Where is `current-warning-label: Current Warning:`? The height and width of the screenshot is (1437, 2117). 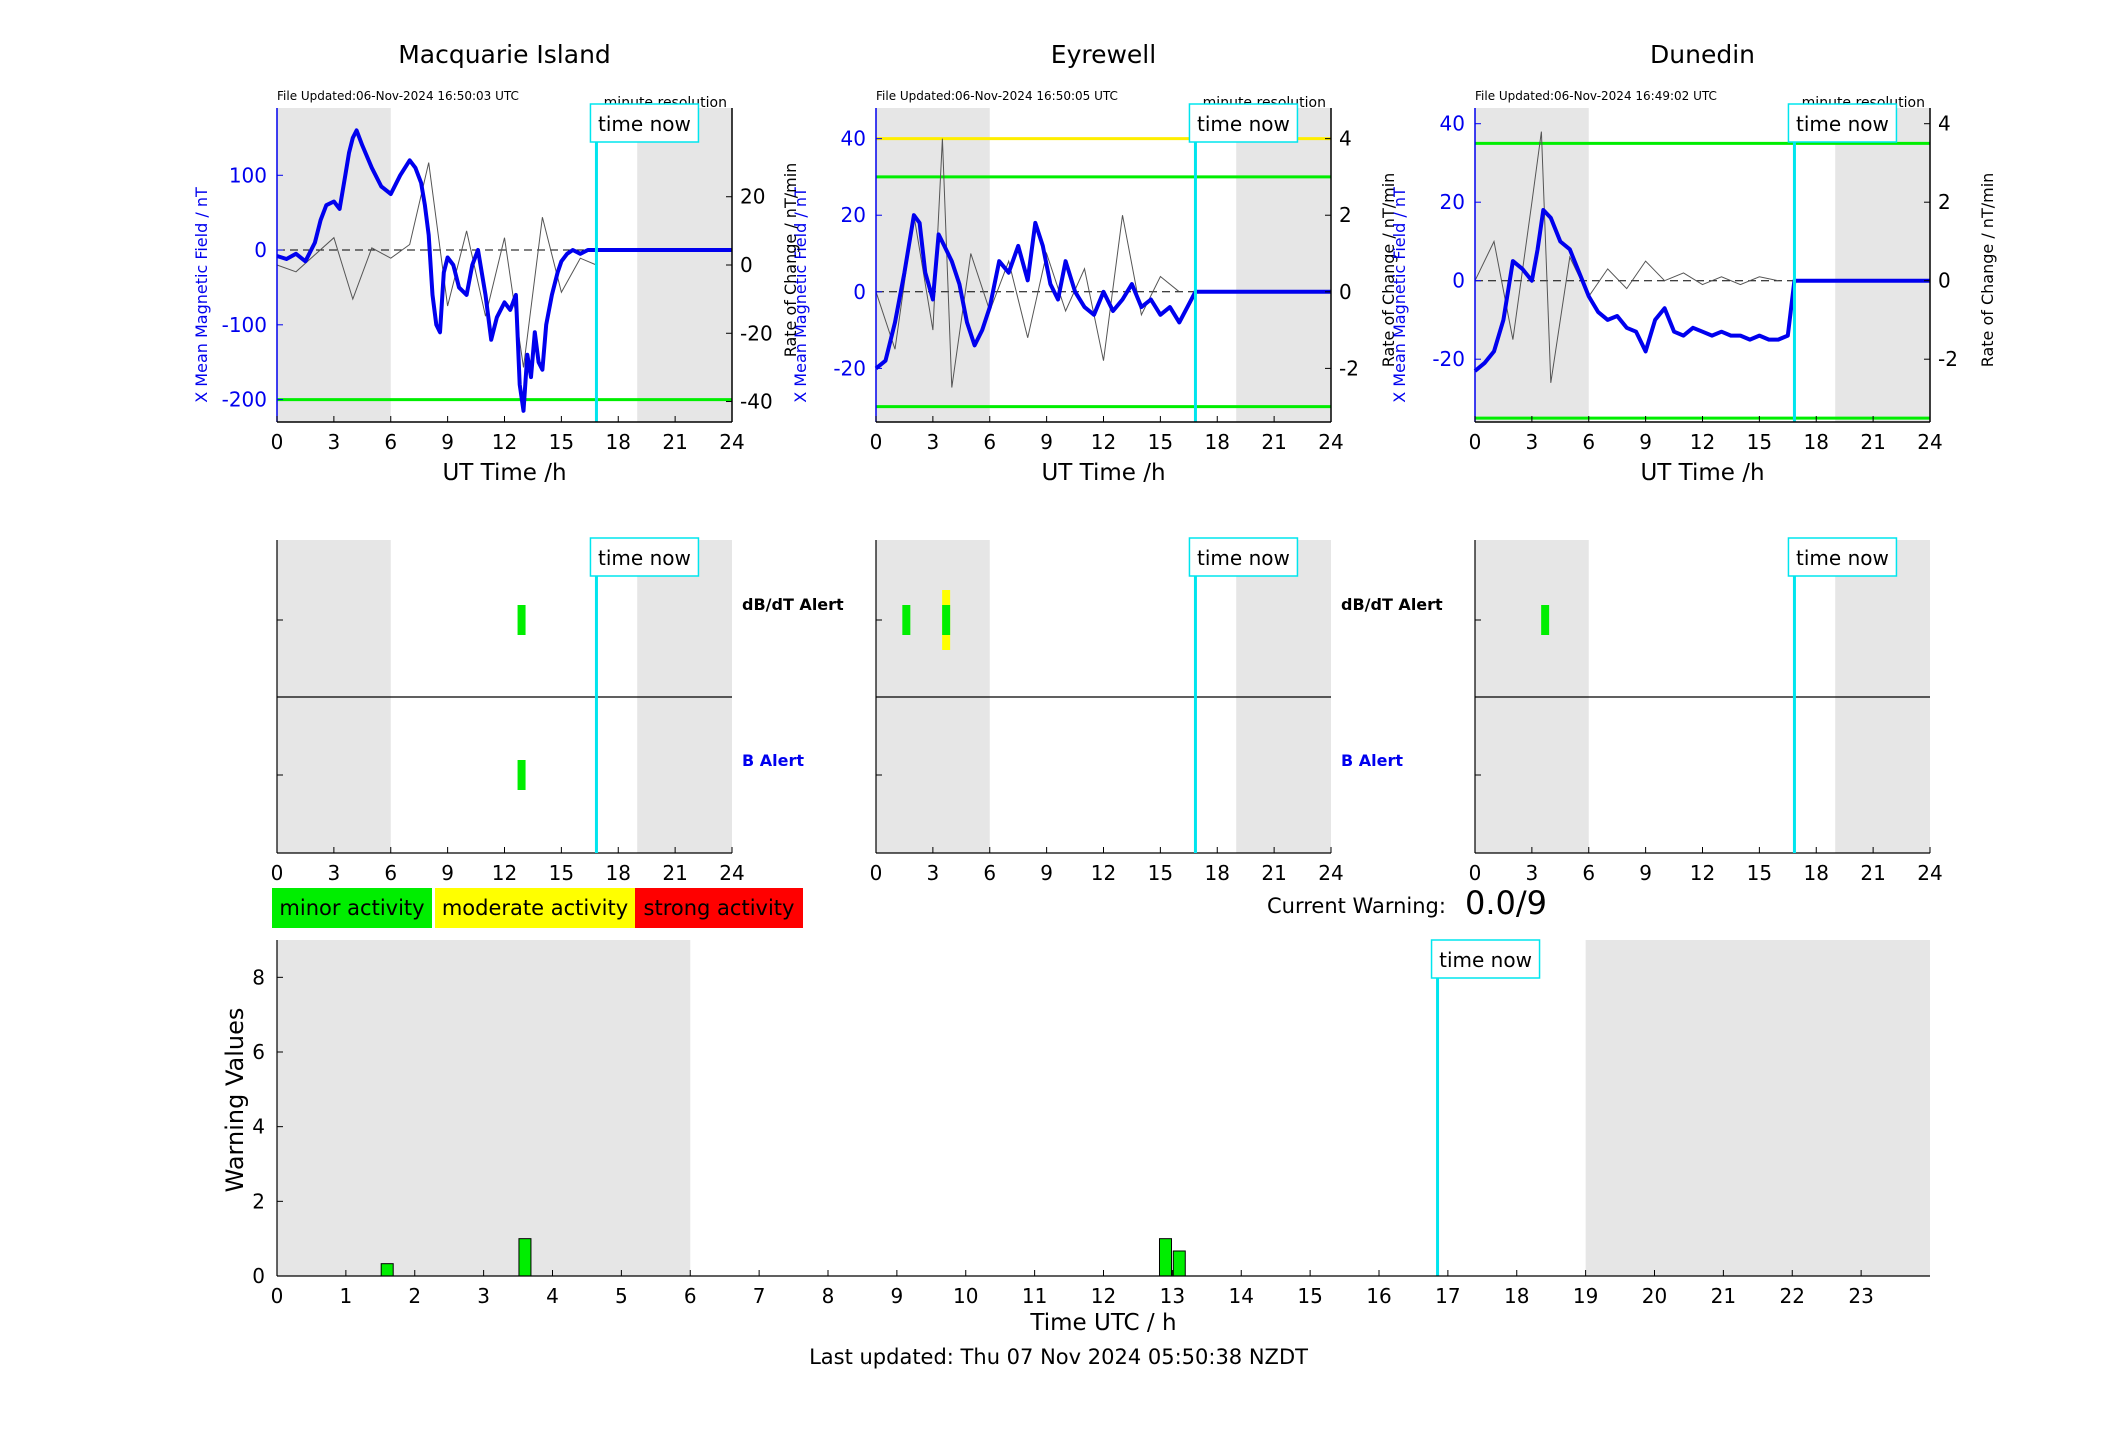 current-warning-label: Current Warning: is located at coordinates (1356, 906).